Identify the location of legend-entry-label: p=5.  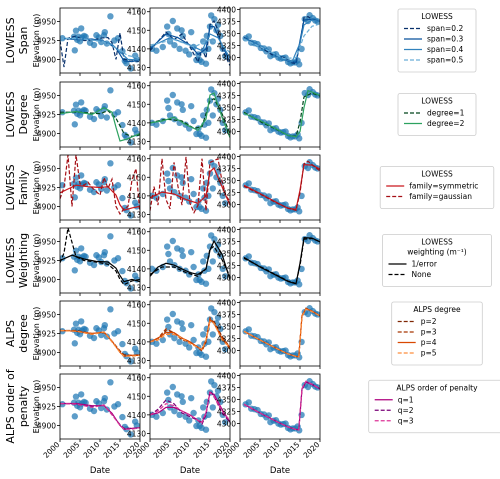
(429, 353).